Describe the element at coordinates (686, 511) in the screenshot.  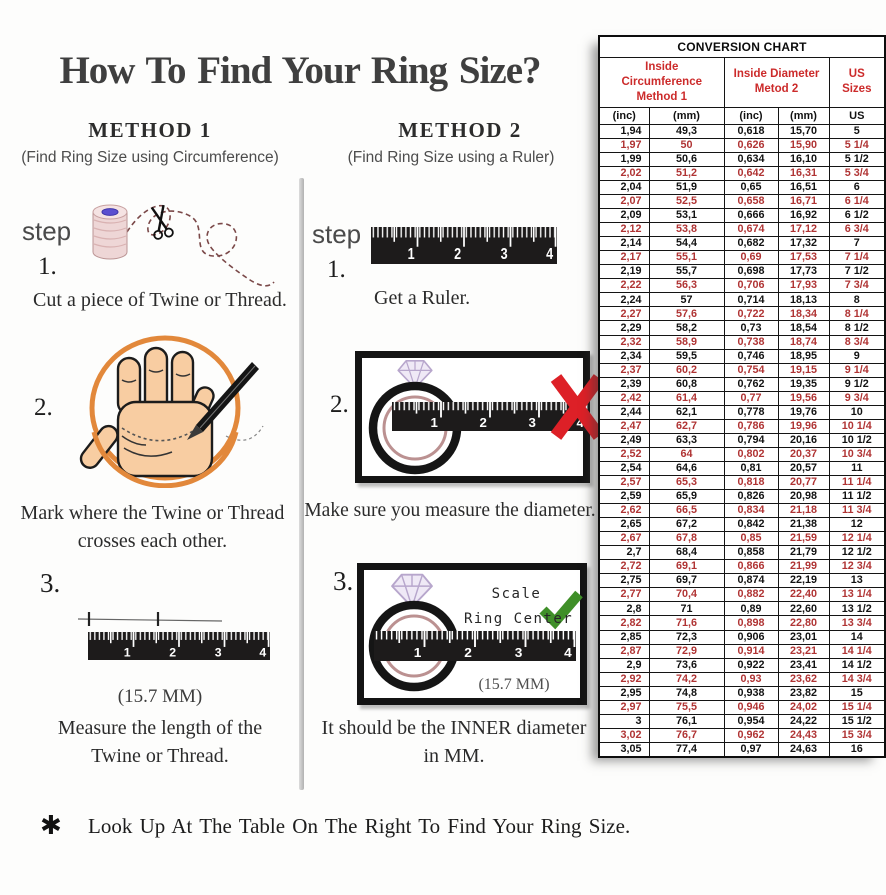
I see `table-cell: 66,5` at that location.